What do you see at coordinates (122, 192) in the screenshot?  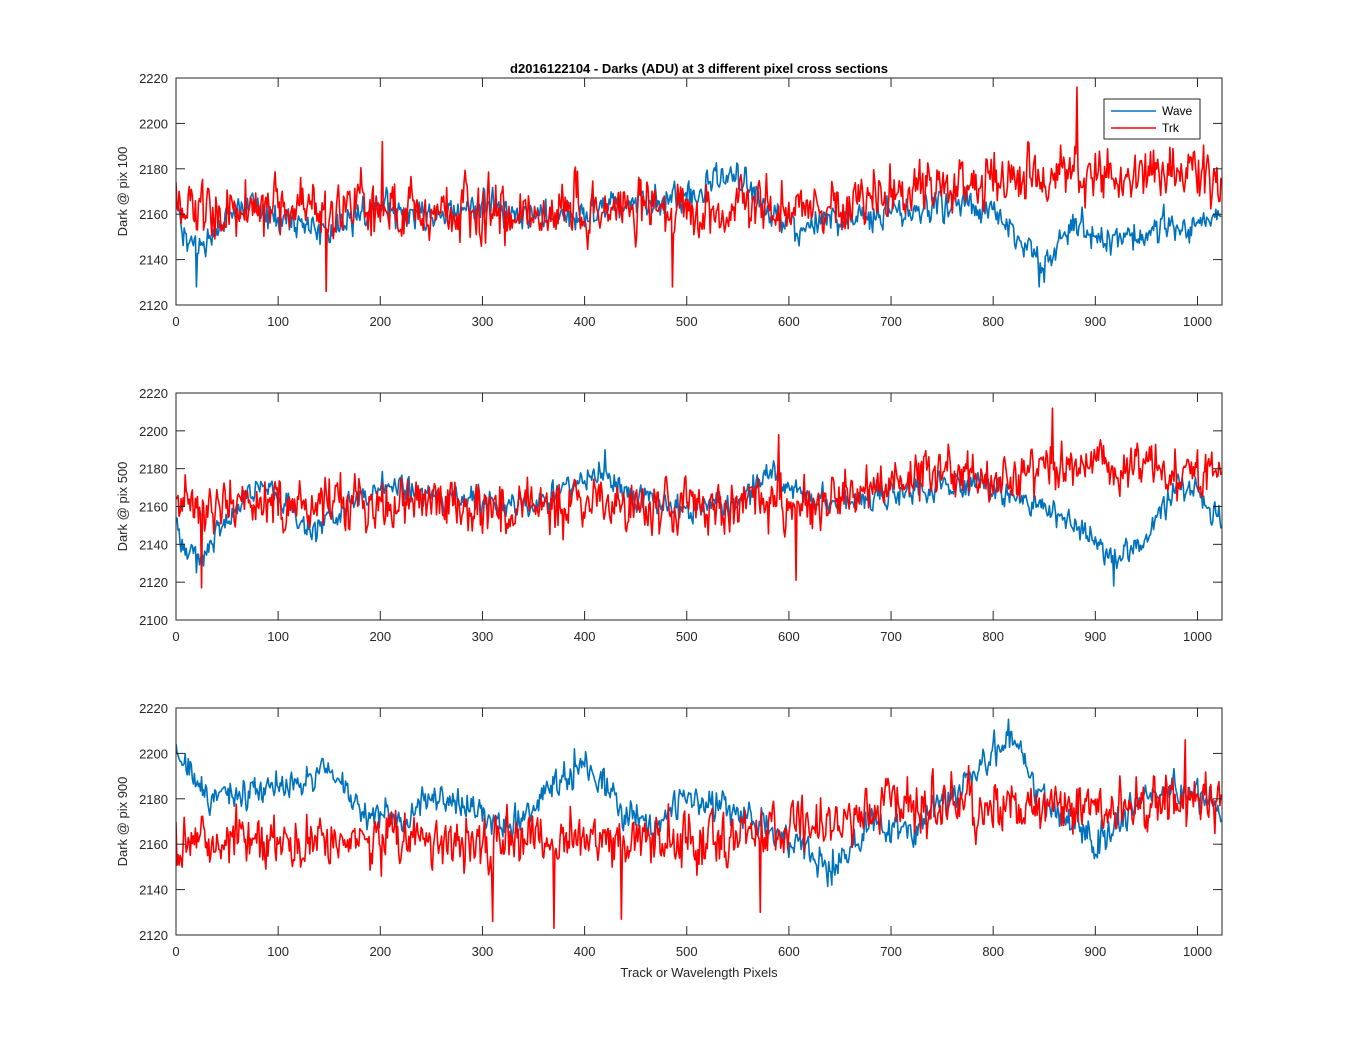 I see `y-axis-label: Dark @ pix 100` at bounding box center [122, 192].